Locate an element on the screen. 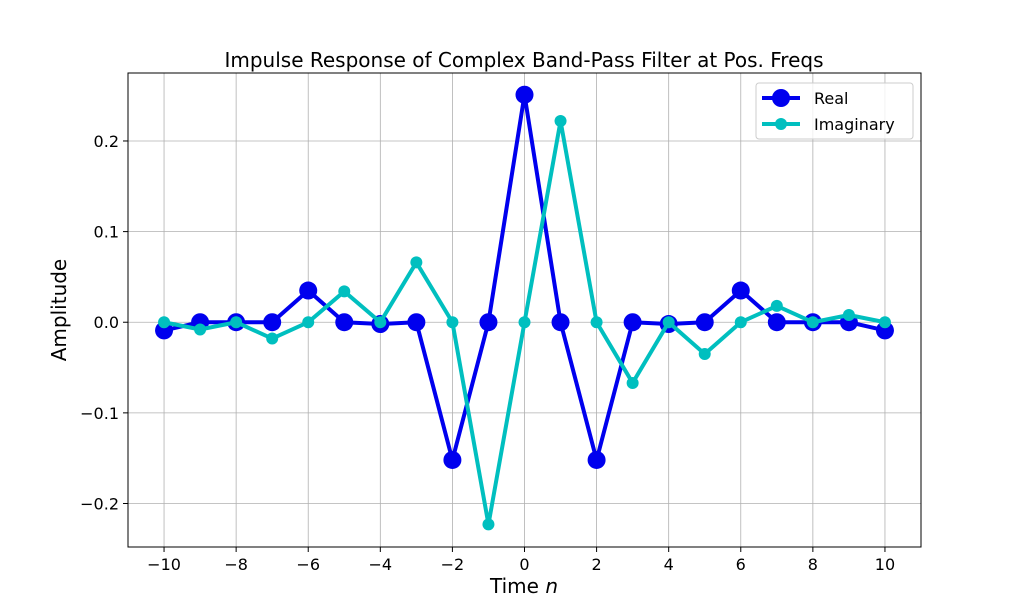  x-tick-label: −2 is located at coordinates (453, 564).